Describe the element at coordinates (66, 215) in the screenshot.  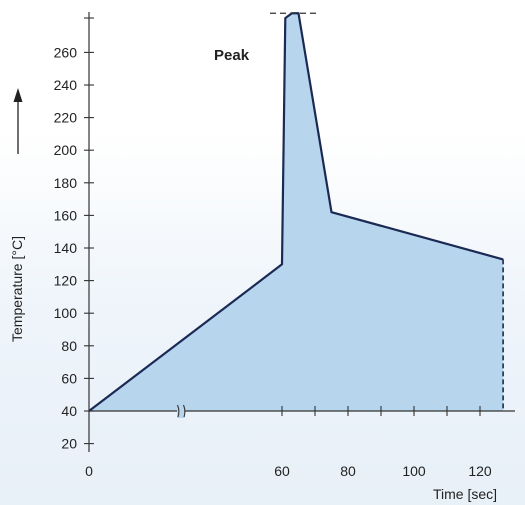
I see `y-tick-label-160: 160` at that location.